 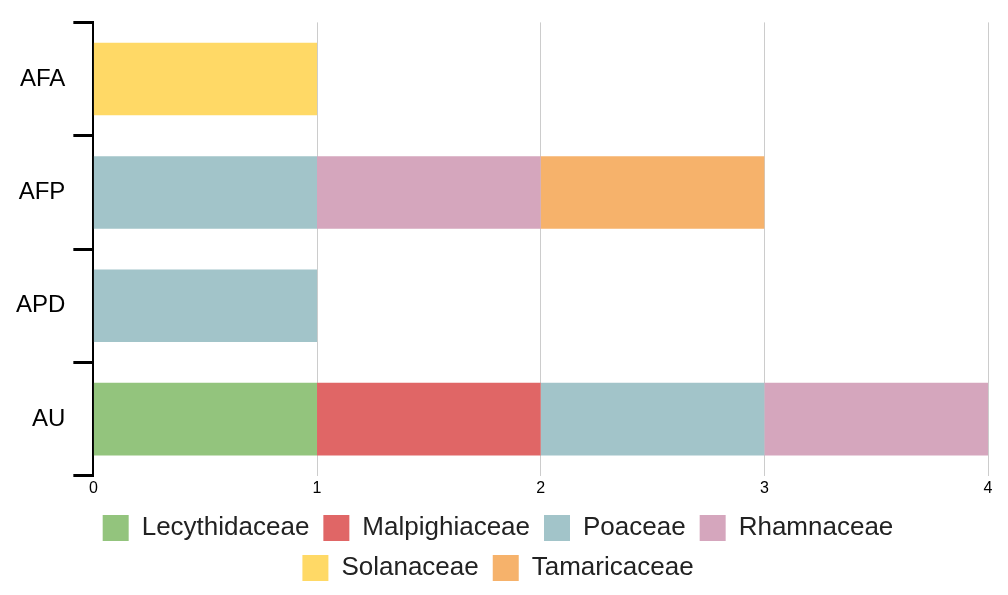 I want to click on legend-label: Rhamnaceae, so click(x=816, y=526).